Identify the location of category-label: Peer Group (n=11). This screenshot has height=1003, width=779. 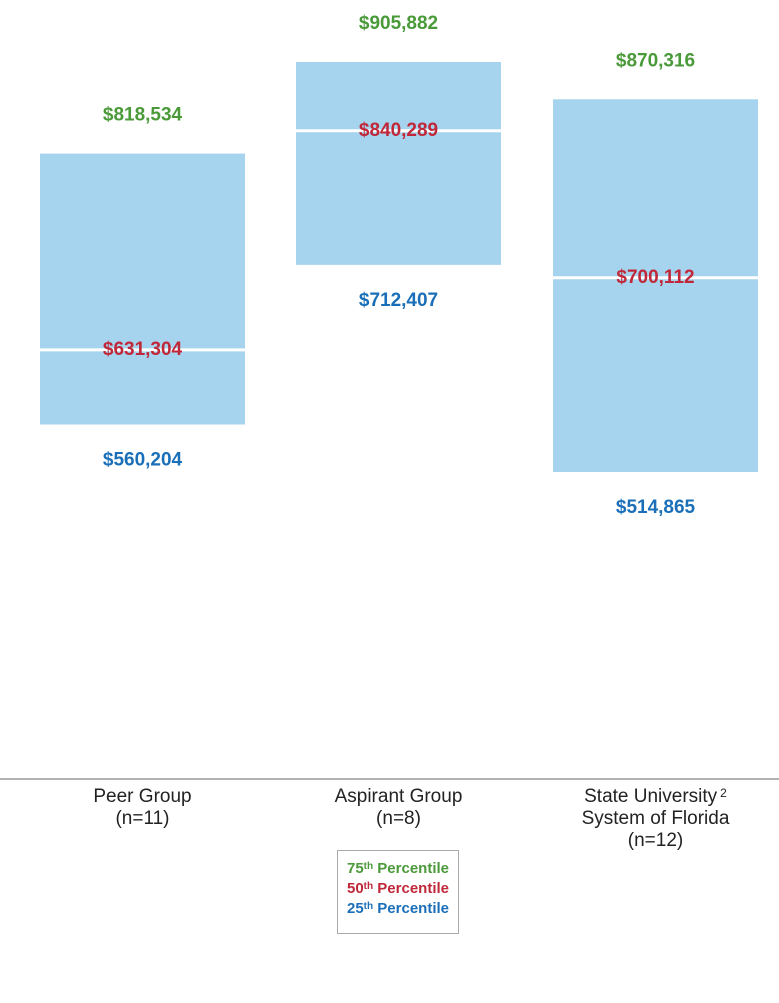
(143, 808).